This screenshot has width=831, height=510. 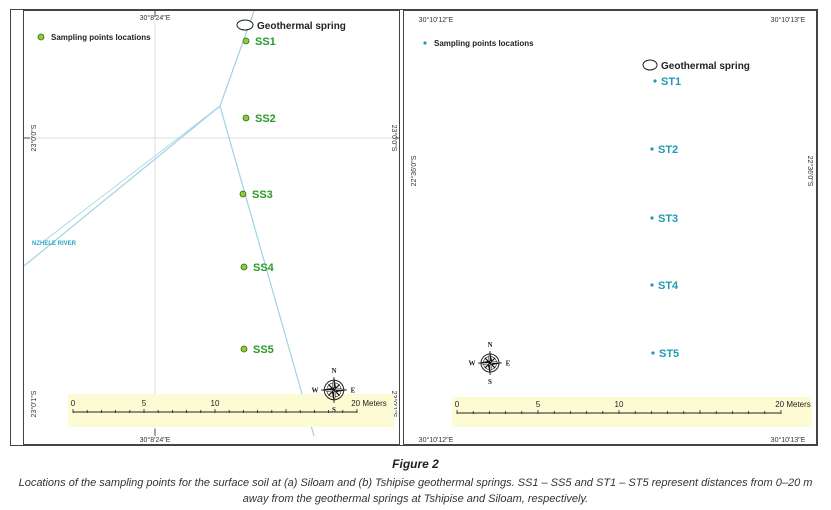 I want to click on coord-left-lower: 23°0'1"S, so click(x=34, y=403).